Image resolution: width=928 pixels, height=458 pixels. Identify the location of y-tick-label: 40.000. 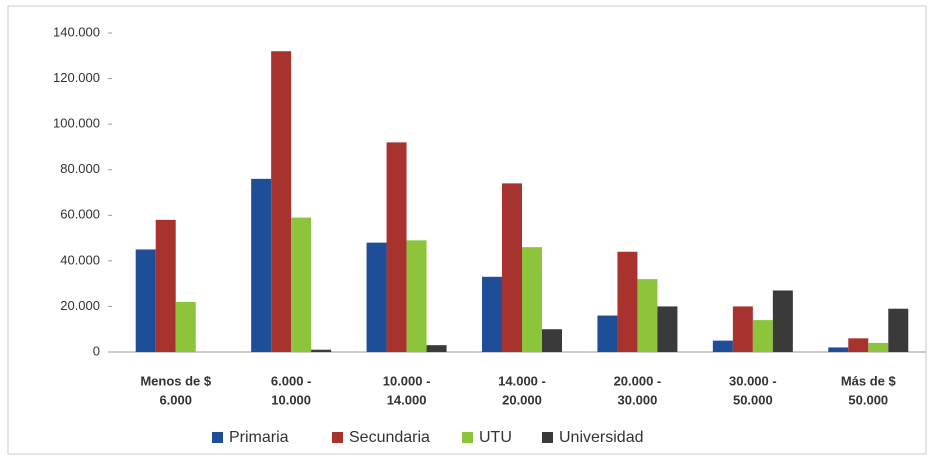
(80, 259).